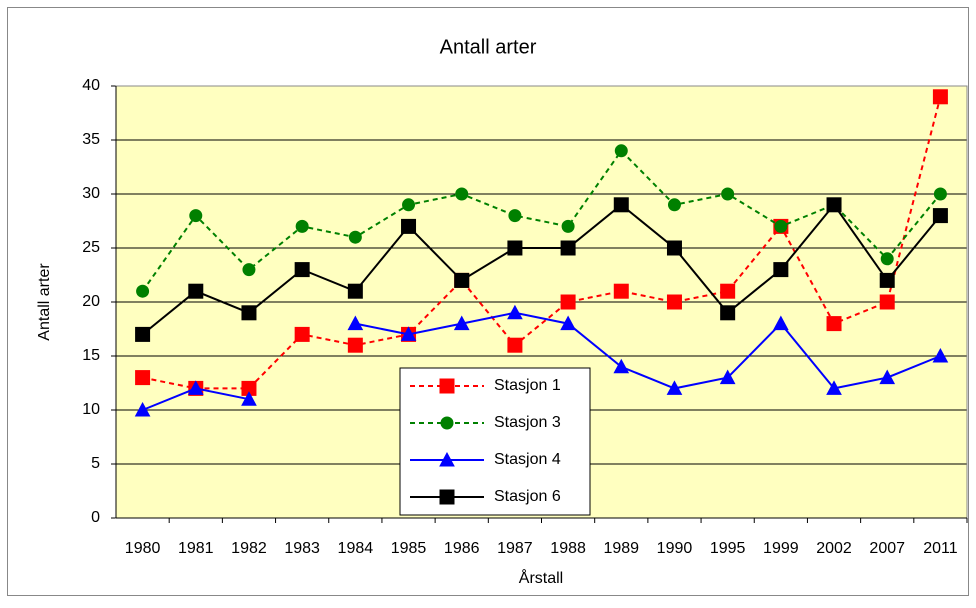 This screenshot has height=608, width=976. What do you see at coordinates (409, 548) in the screenshot?
I see `x-tick-label: 1985` at bounding box center [409, 548].